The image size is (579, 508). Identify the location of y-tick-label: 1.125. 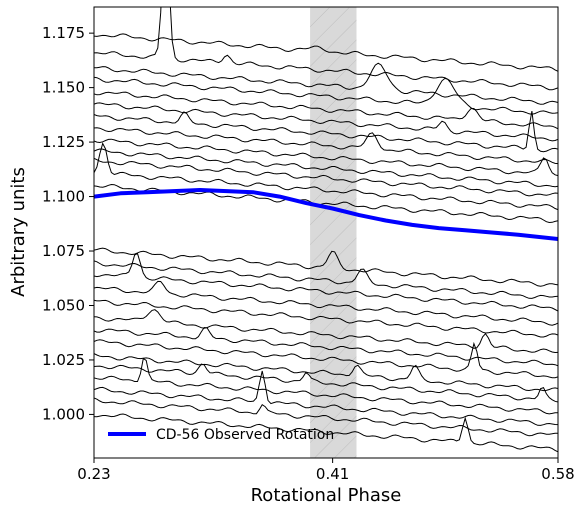
(63, 142).